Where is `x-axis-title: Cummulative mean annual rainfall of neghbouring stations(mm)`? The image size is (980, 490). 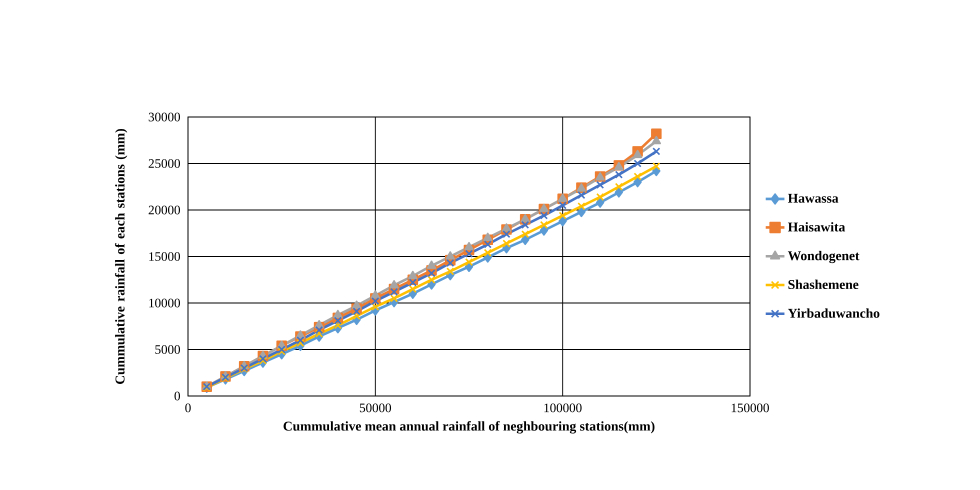 x-axis-title: Cummulative mean annual rainfall of neghbouring stations(mm) is located at coordinates (469, 427).